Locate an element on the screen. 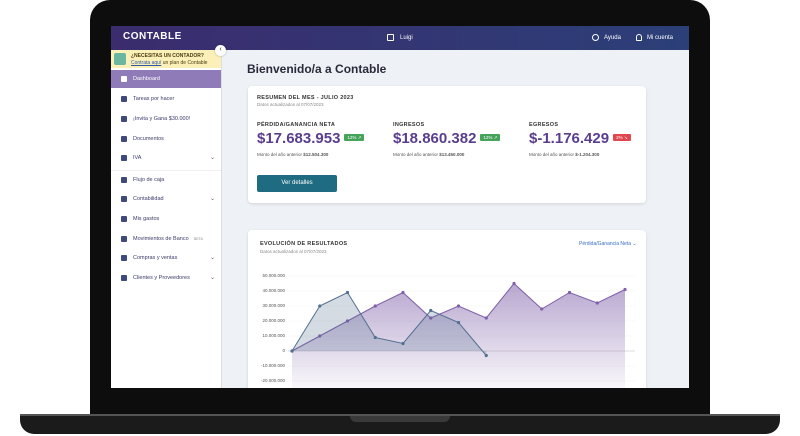 This screenshot has height=436, width=800. help-icon is located at coordinates (595, 37).